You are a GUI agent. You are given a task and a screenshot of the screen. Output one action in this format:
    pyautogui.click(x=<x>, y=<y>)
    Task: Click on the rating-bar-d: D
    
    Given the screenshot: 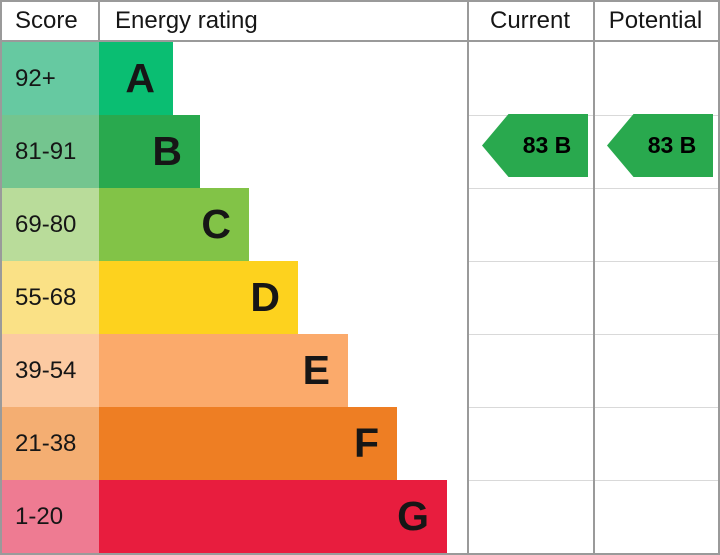 What is the action you would take?
    pyautogui.click(x=198, y=297)
    